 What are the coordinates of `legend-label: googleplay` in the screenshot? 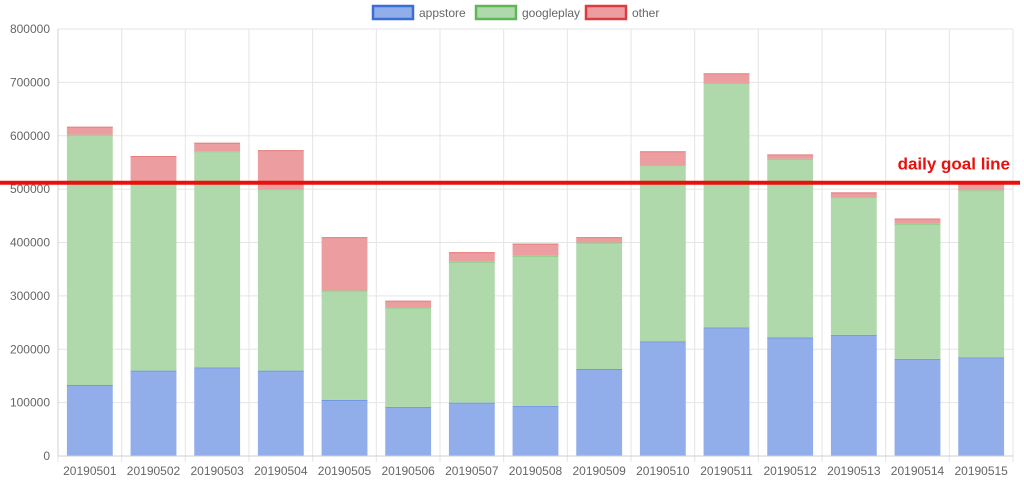 It's located at (551, 13).